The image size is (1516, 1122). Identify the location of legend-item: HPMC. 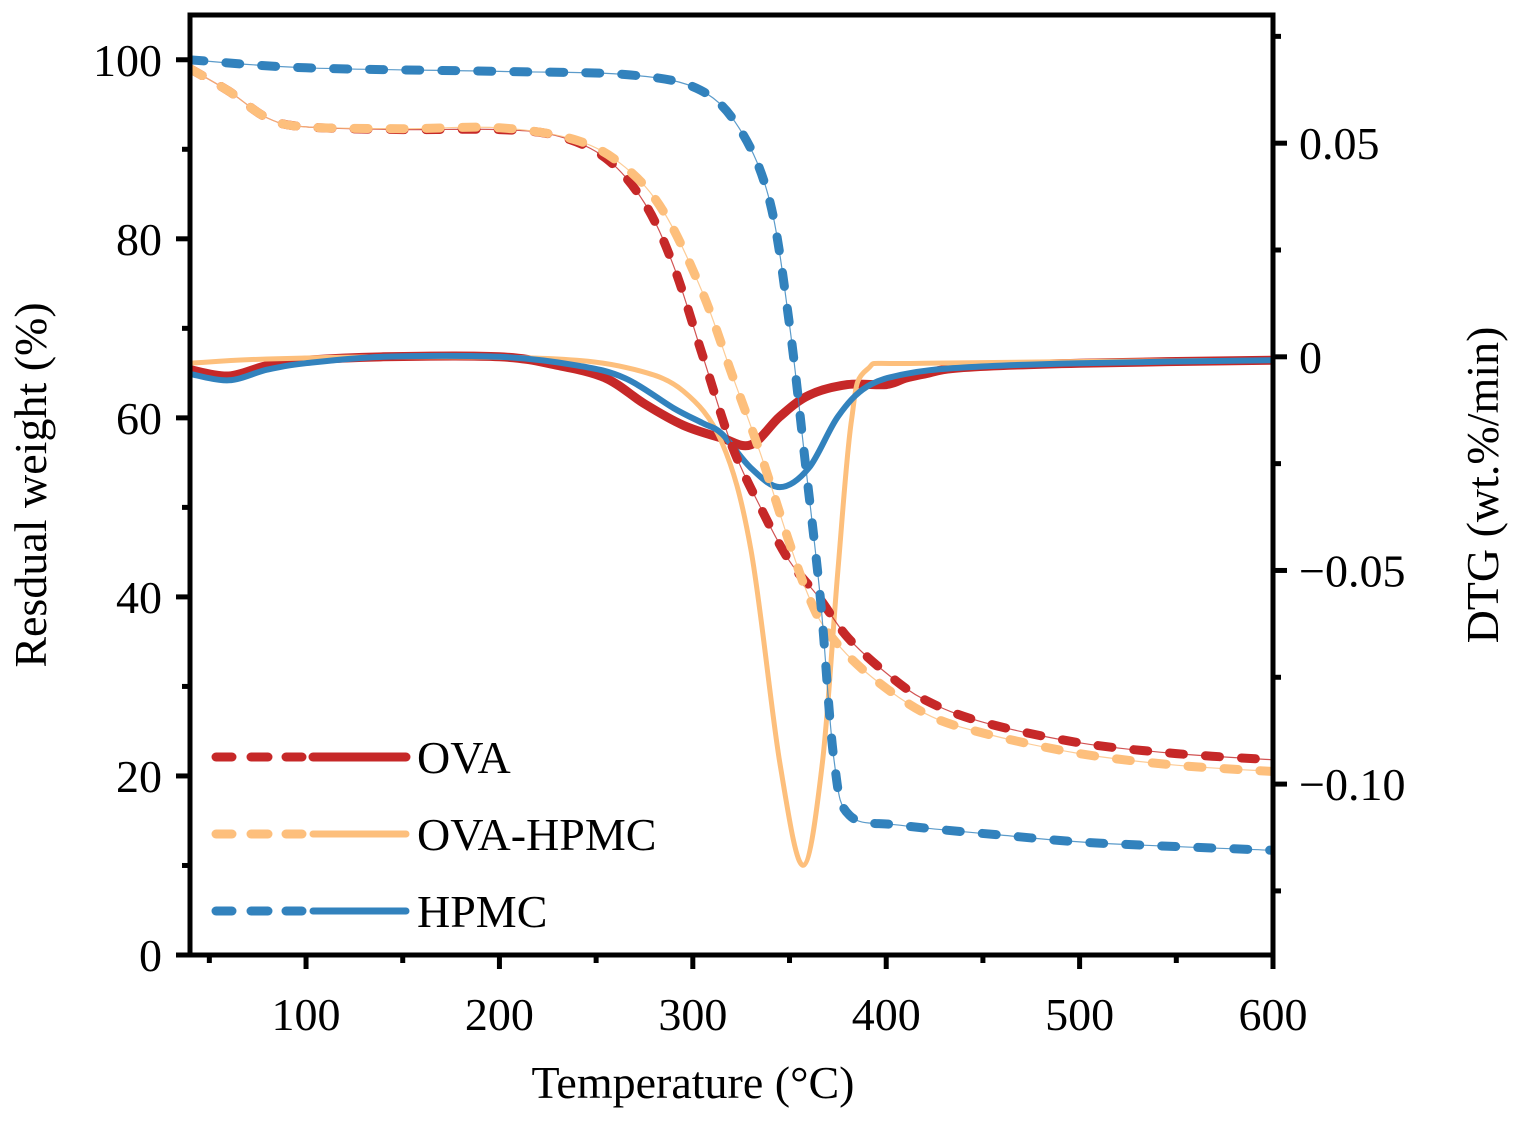
(379, 911).